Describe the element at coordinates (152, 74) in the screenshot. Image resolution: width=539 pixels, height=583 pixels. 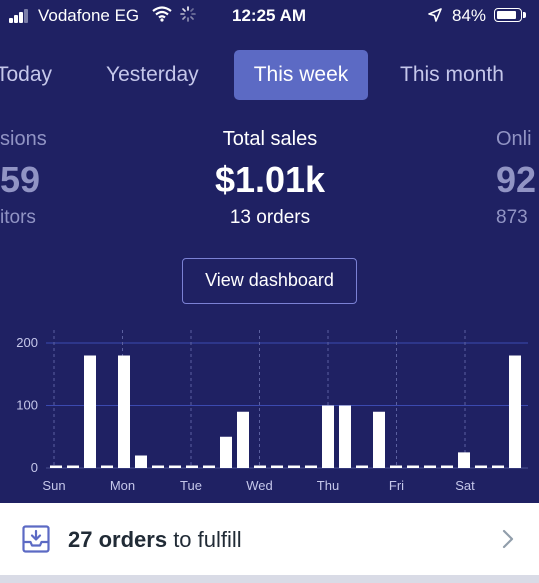
I see `tab-yesterday: Yesterday` at that location.